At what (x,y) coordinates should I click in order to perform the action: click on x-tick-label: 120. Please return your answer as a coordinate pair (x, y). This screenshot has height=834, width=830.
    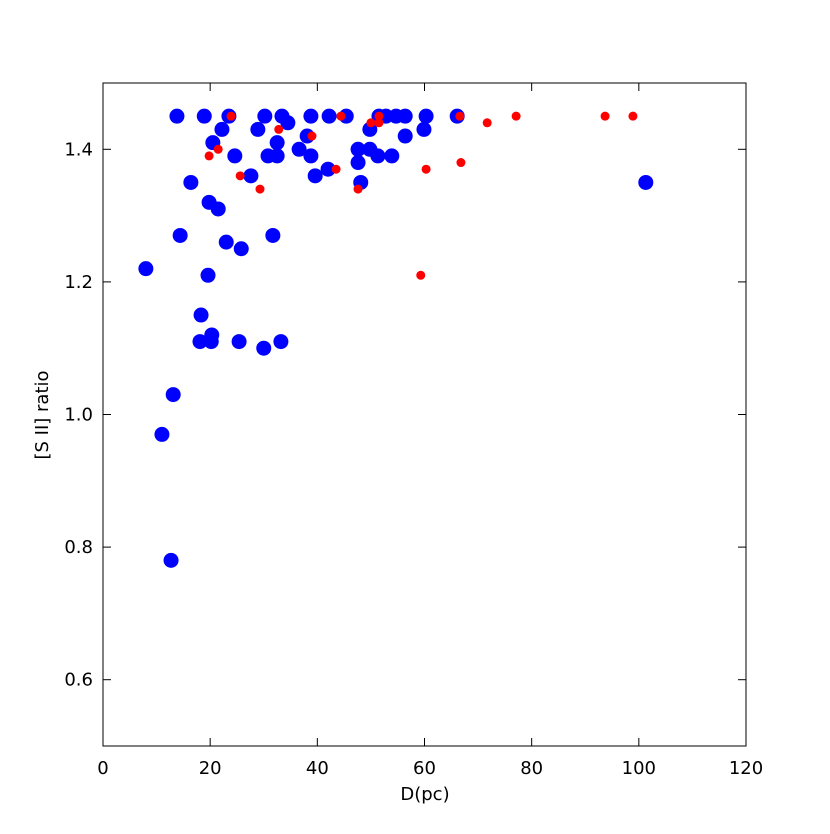
    Looking at the image, I should click on (746, 768).